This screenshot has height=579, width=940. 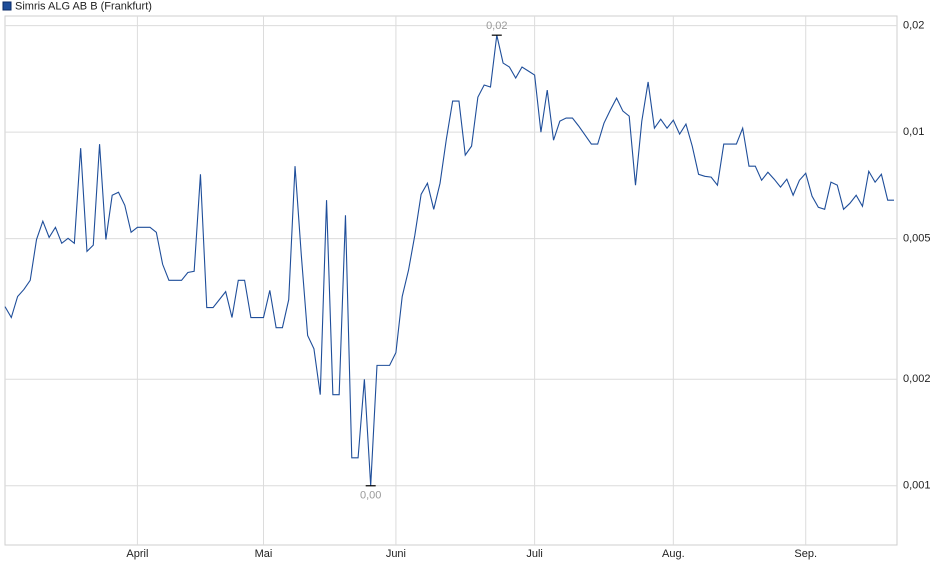 I want to click on y-tick-label: 0,002, so click(x=917, y=379).